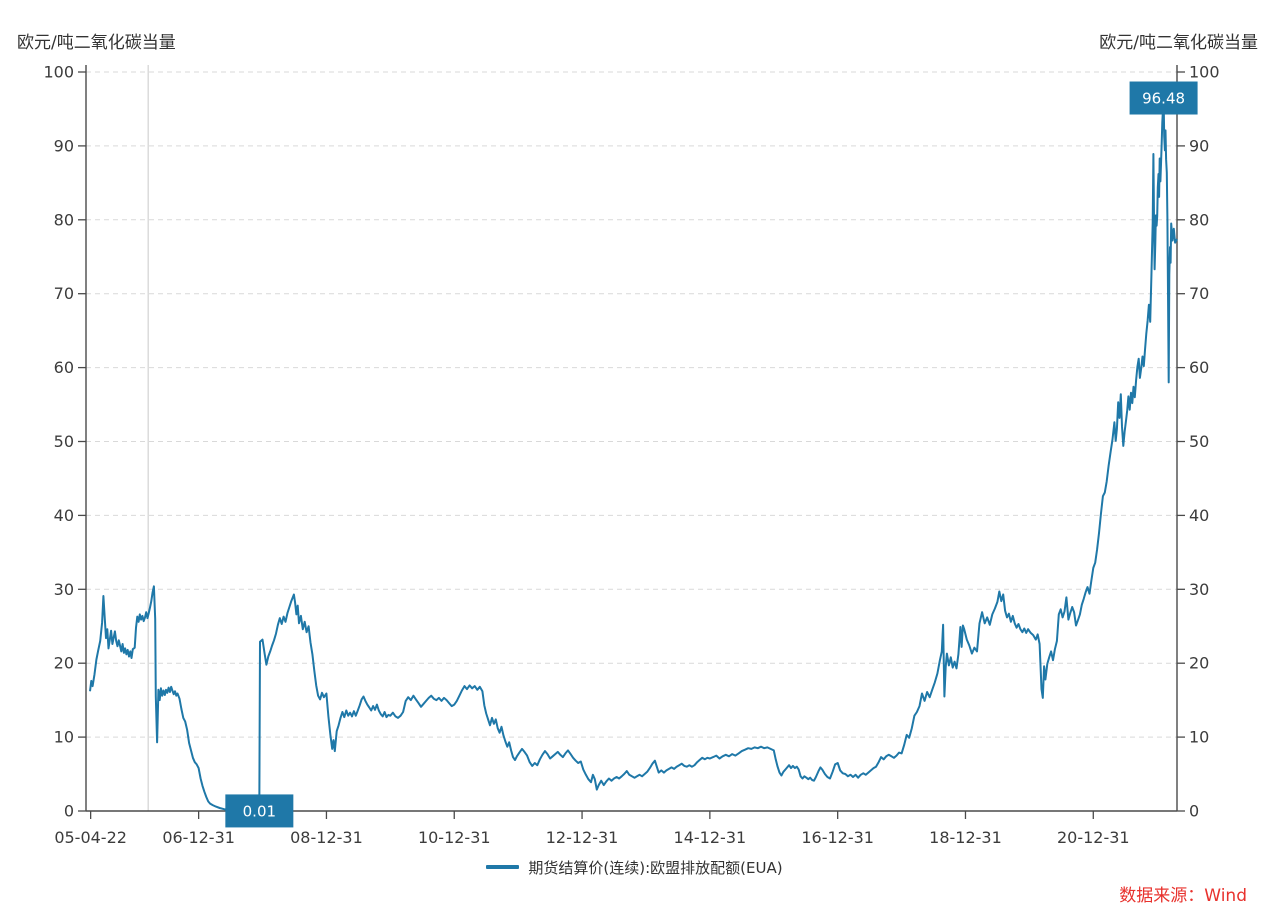 This screenshot has width=1269, height=914. Describe the element at coordinates (96, 43) in the screenshot. I see `left-axis-title: 欧元/吨二氧化碳当量` at that location.